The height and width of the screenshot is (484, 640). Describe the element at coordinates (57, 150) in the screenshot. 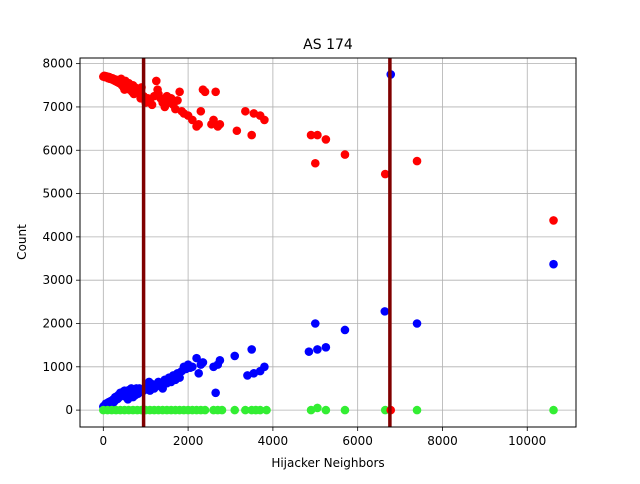

I see `y-tick-label: 6000` at that location.